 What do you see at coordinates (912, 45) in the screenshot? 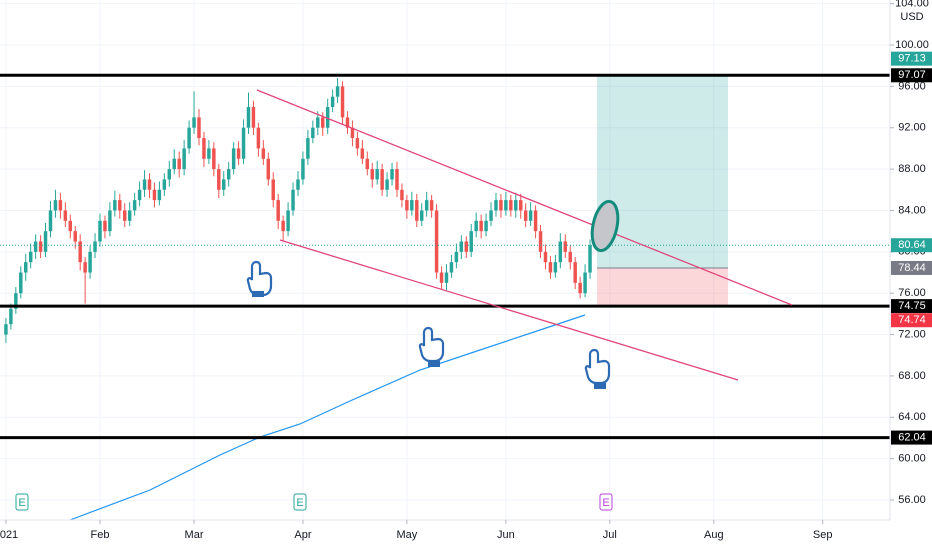
I see `y-tick-label: 100.00` at bounding box center [912, 45].